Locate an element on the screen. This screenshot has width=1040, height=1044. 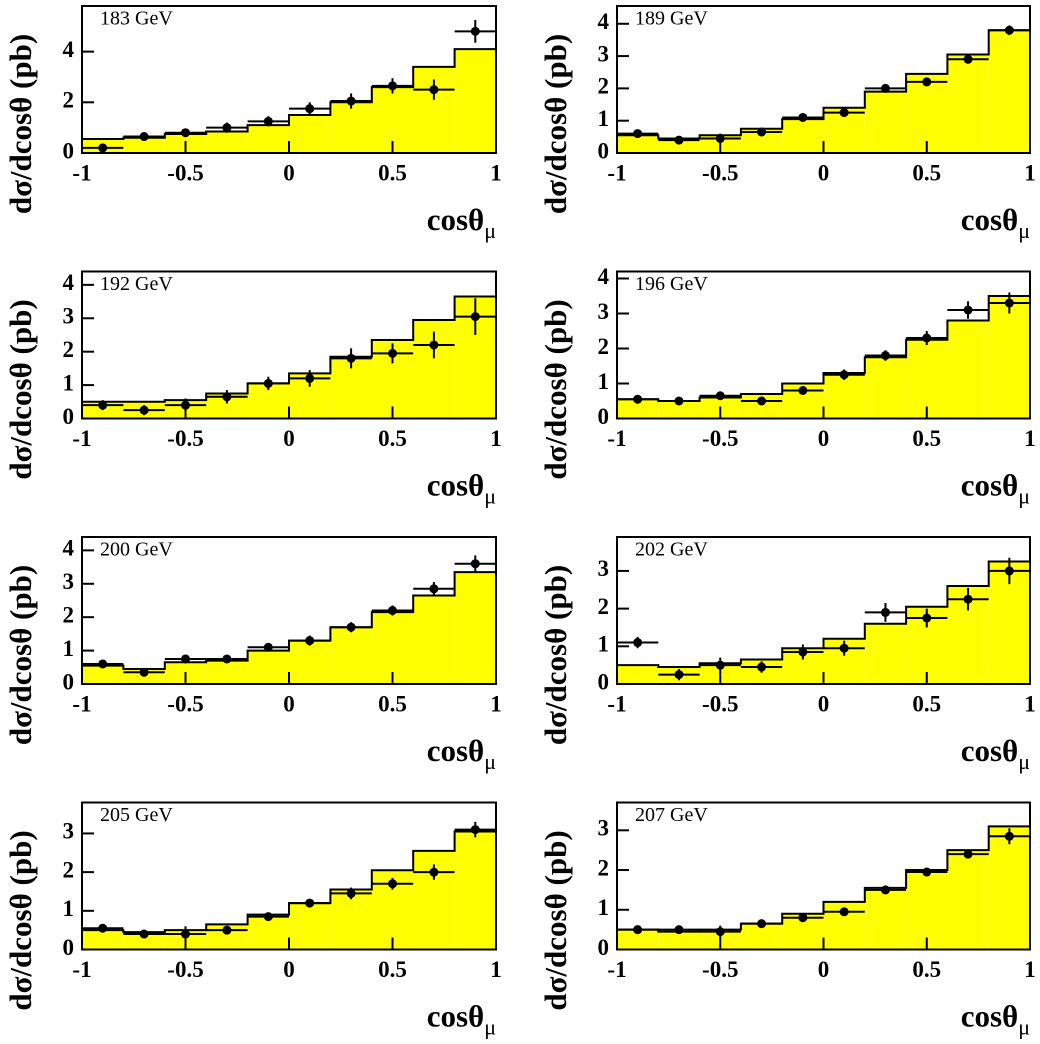
panel-title: 183 GeV is located at coordinates (136, 19).